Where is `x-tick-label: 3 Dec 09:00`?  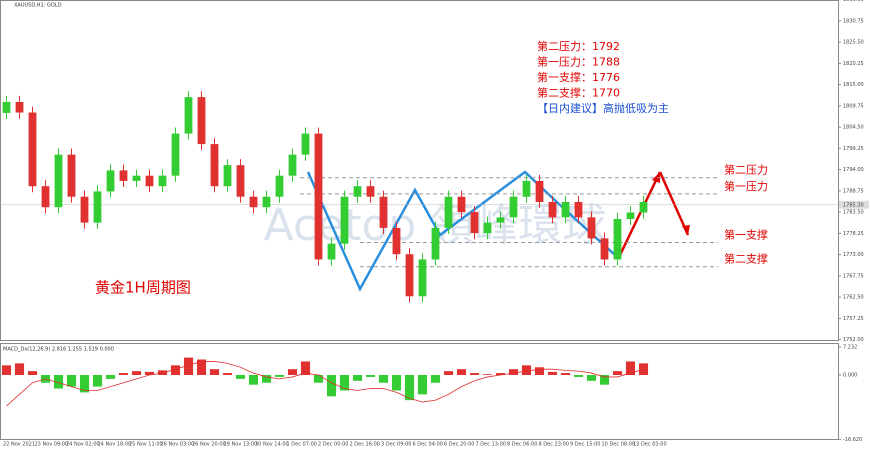
x-tick-label: 3 Dec 09:00 is located at coordinates (396, 445).